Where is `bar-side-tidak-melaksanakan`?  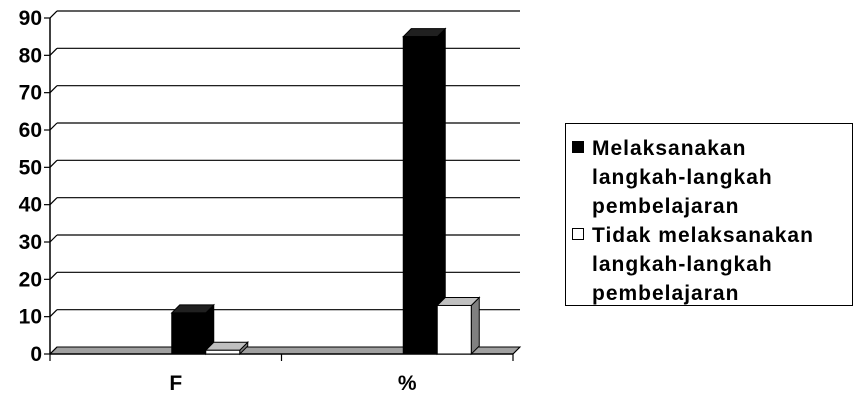 bar-side-tidak-melaksanakan is located at coordinates (475, 326).